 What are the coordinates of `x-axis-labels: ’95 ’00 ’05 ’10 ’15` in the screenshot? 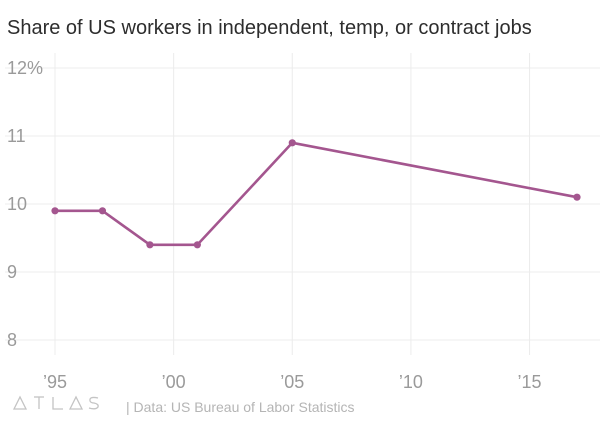 It's located at (292, 382).